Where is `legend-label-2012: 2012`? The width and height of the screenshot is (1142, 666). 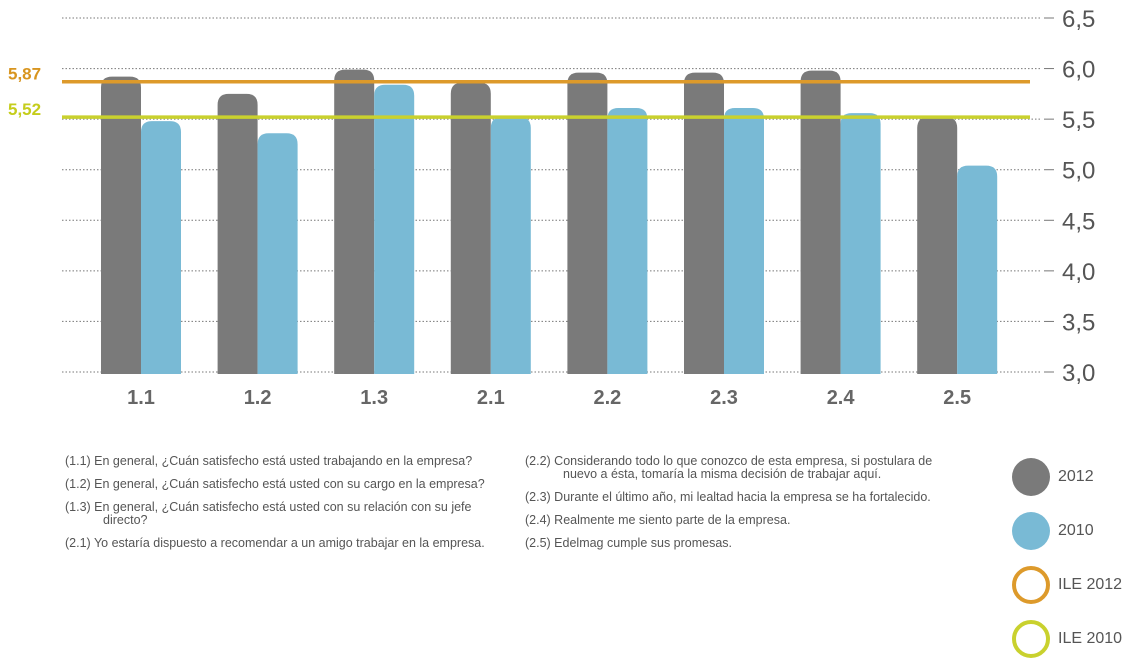
legend-label-2012: 2012 is located at coordinates (1076, 476).